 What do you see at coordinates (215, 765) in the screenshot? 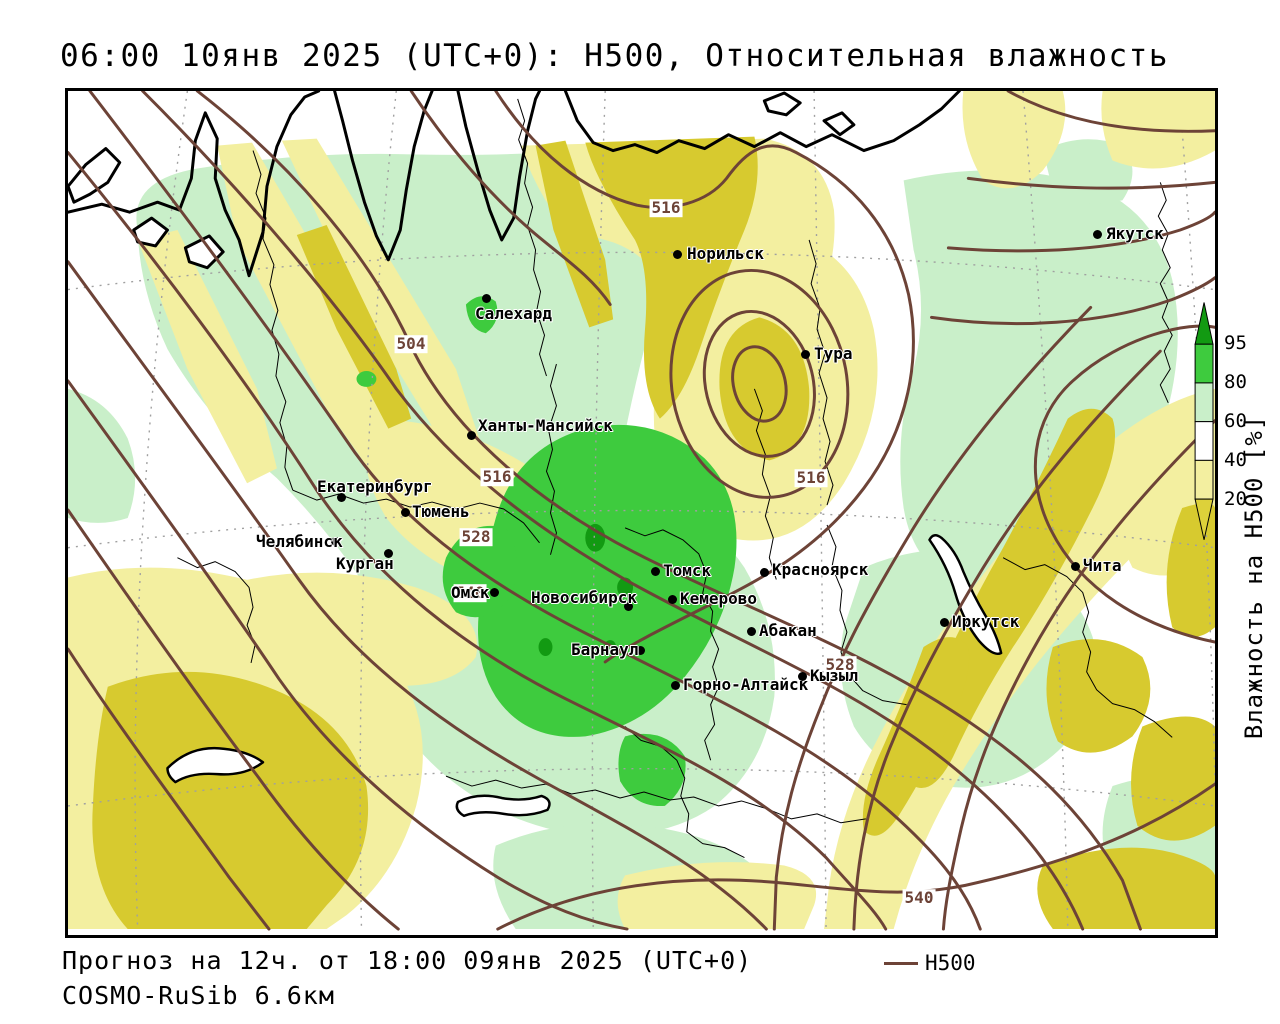
I see `lake-balkhash` at bounding box center [215, 765].